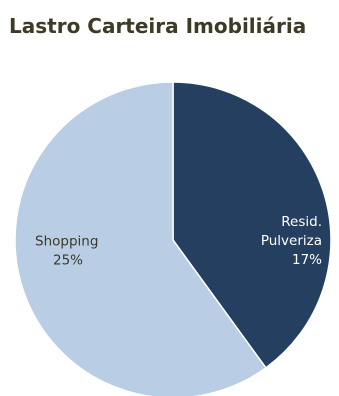 This screenshot has width=339, height=396. I want to click on slice-value-label: 17%, so click(307, 260).